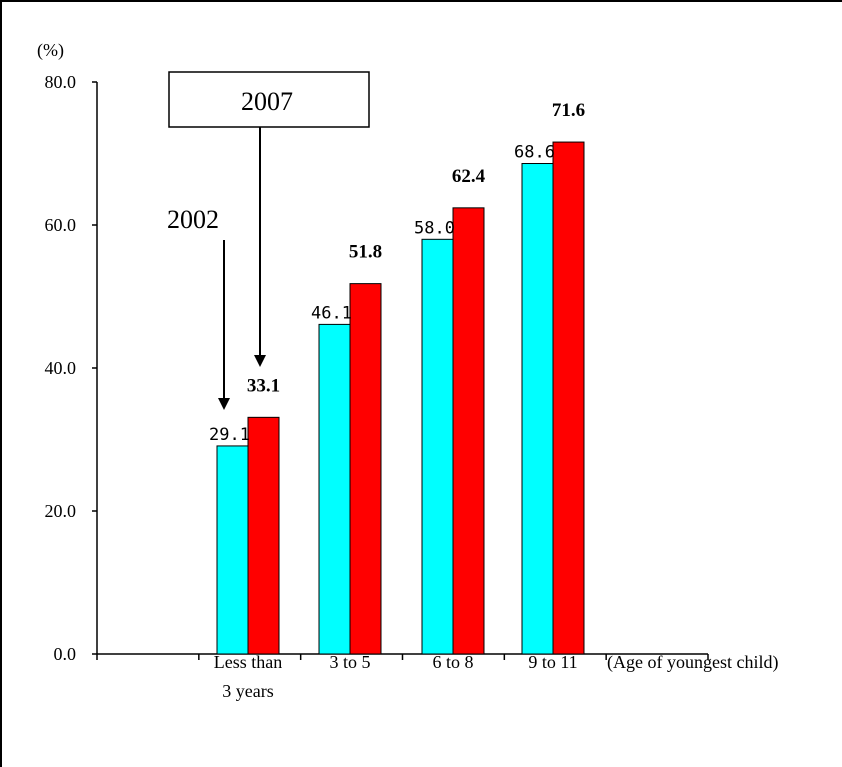 This screenshot has width=842, height=767. Describe the element at coordinates (568, 110) in the screenshot. I see `data-label-2007: 71.6` at that location.